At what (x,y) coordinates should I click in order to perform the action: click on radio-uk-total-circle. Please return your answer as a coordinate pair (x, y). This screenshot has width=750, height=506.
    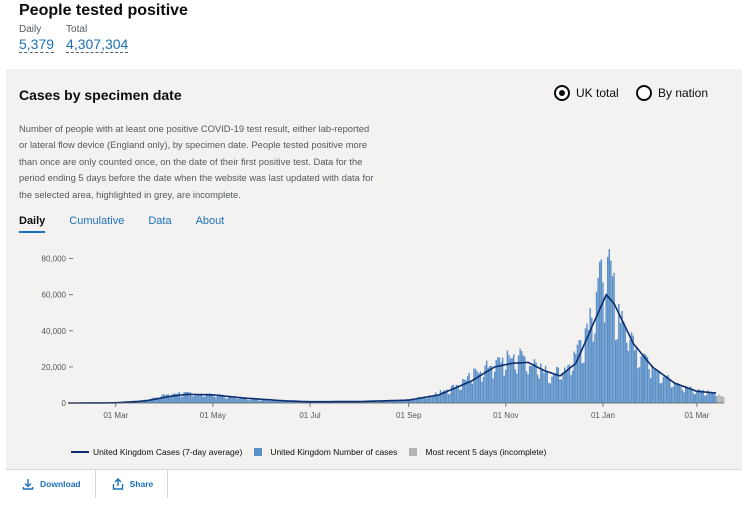
    Looking at the image, I should click on (562, 93).